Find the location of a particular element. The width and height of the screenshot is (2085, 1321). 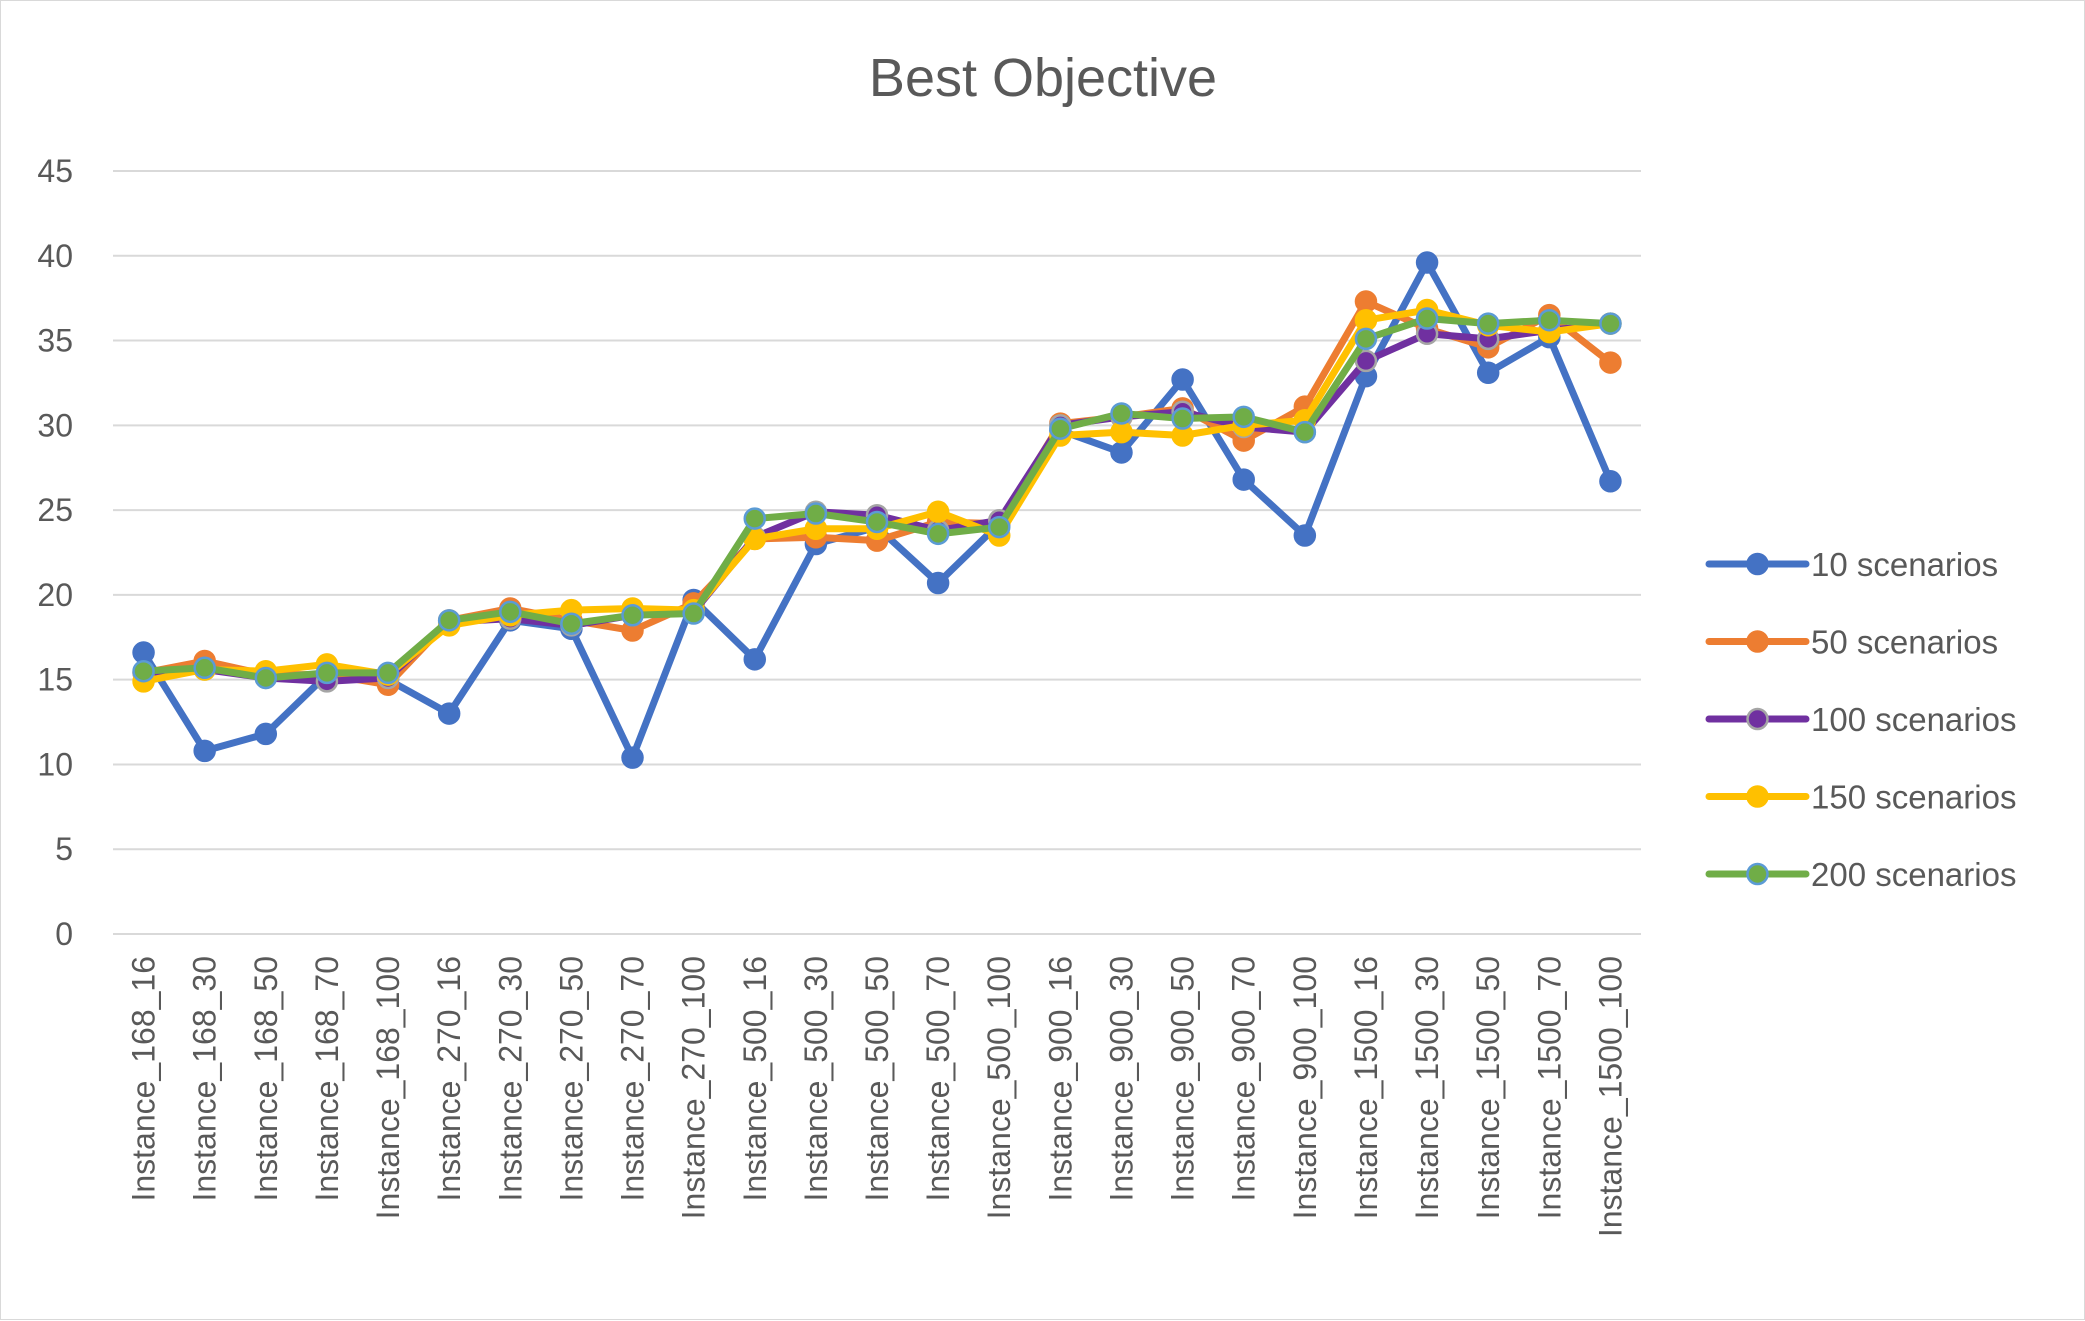

legend-label: 150 scenarios is located at coordinates (1913, 797).